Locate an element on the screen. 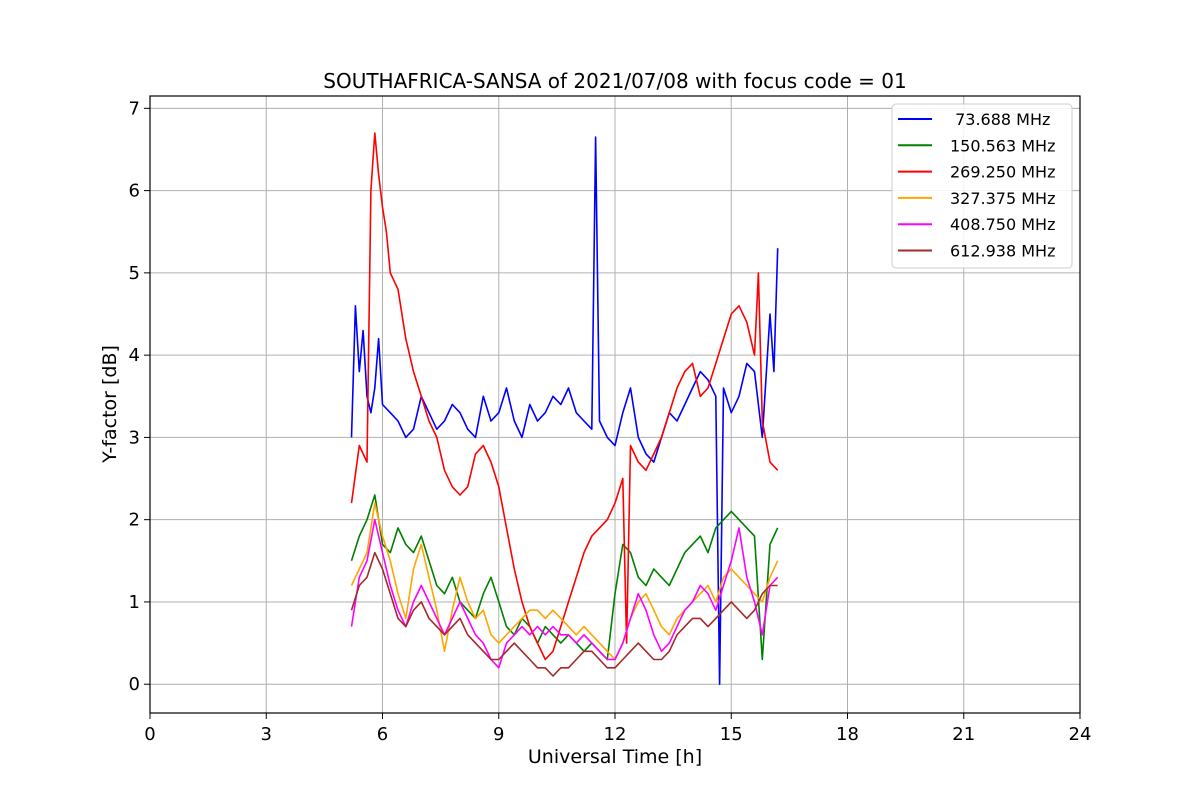 This screenshot has height=800, width=1200. x-tick-label: 9 is located at coordinates (498, 734).